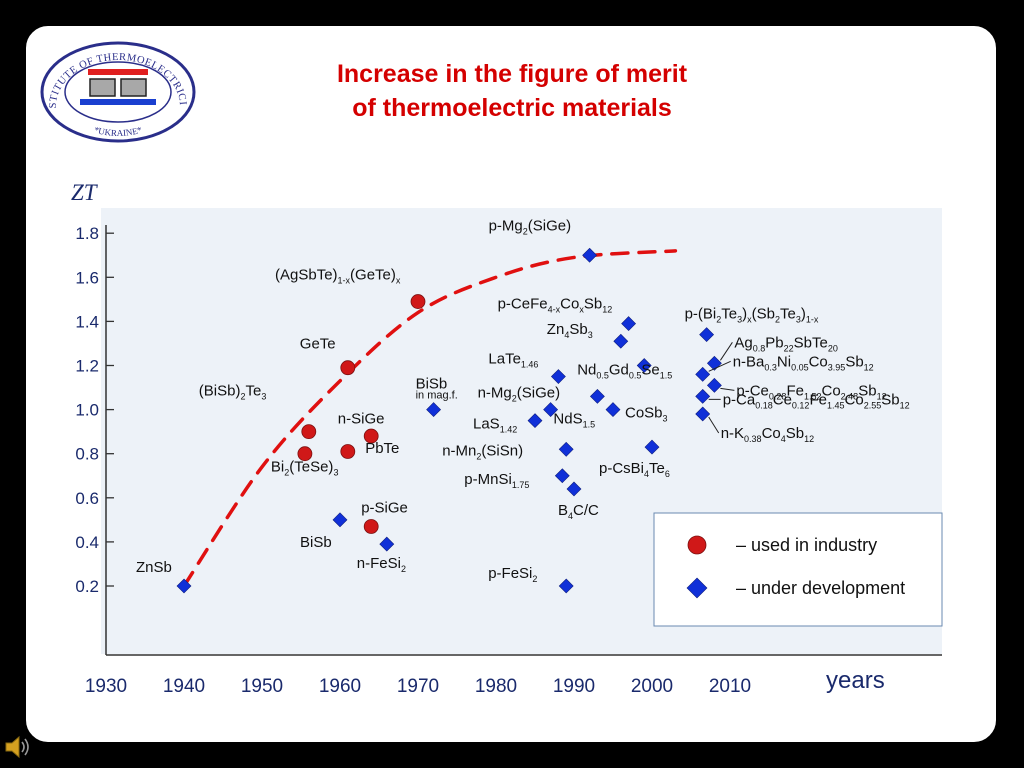 The image size is (1024, 768). Describe the element at coordinates (233, 392) in the screenshot. I see `point-label: (BiSb)2Te3` at that location.